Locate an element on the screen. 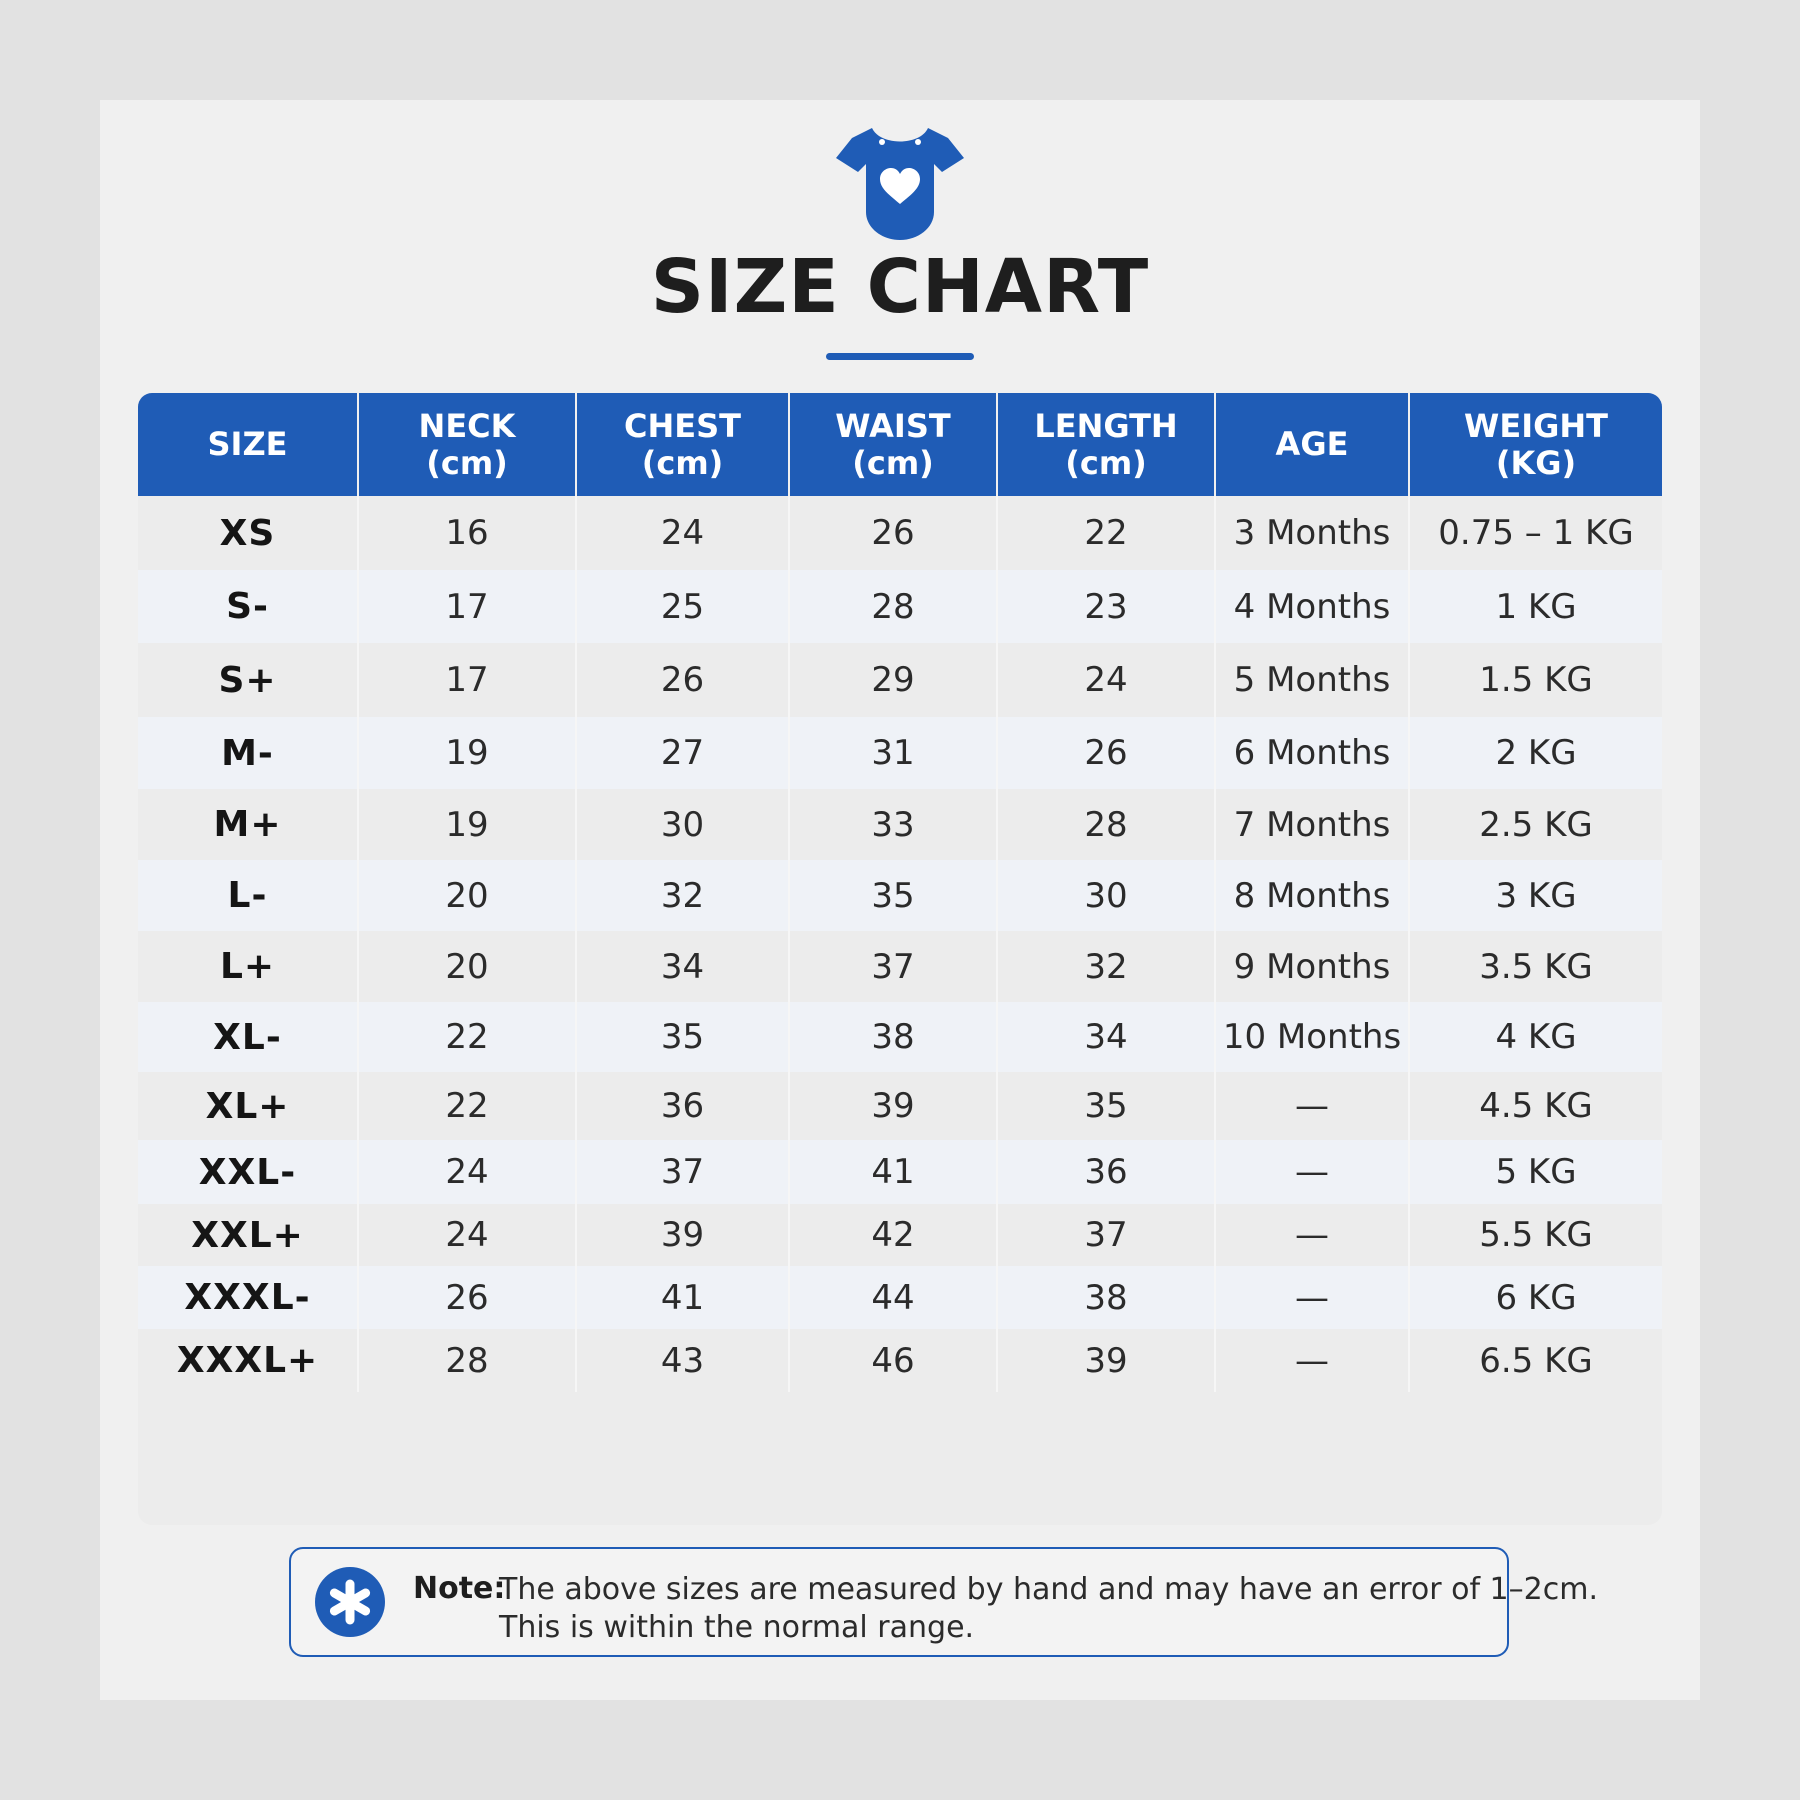  cell-length: 22 is located at coordinates (1106, 533).